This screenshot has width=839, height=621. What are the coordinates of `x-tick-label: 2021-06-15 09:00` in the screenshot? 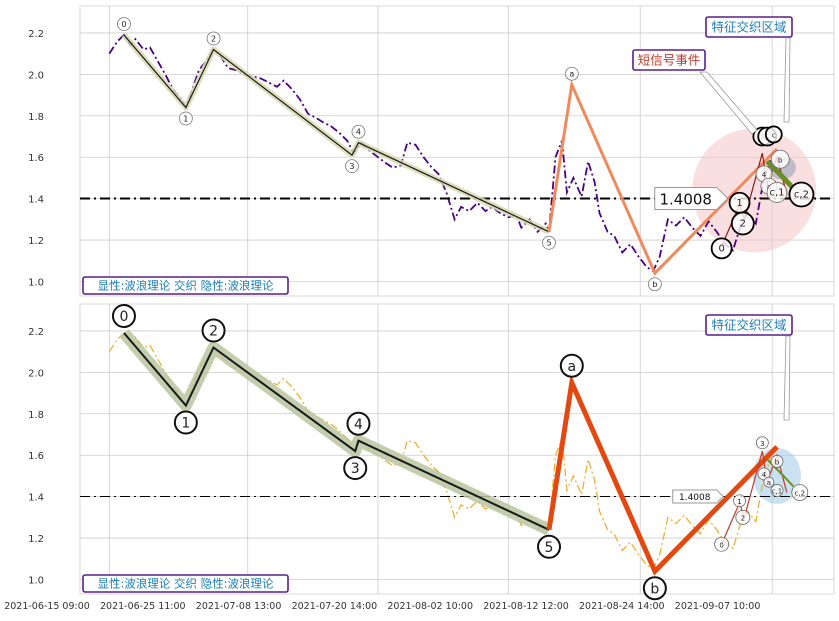 It's located at (47, 606).